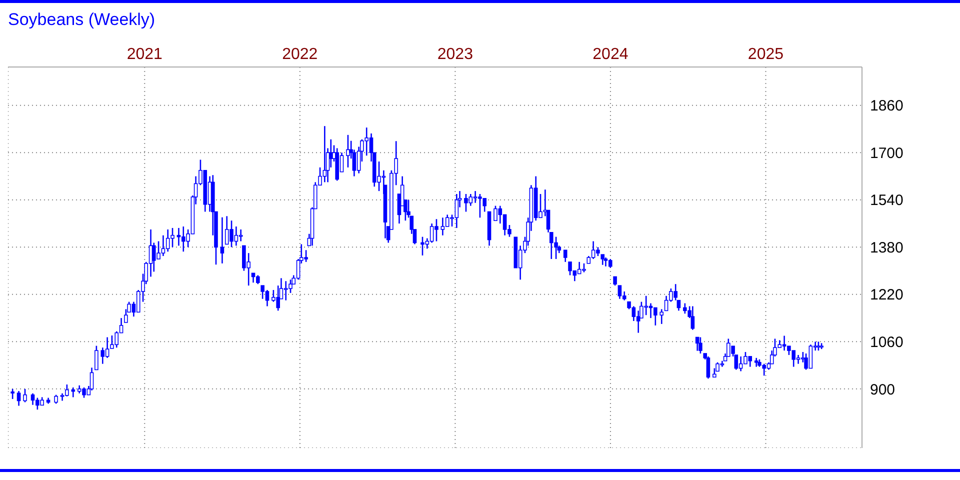 This screenshot has height=480, width=960. What do you see at coordinates (883, 389) in the screenshot?
I see `y-tick-label: 900` at bounding box center [883, 389].